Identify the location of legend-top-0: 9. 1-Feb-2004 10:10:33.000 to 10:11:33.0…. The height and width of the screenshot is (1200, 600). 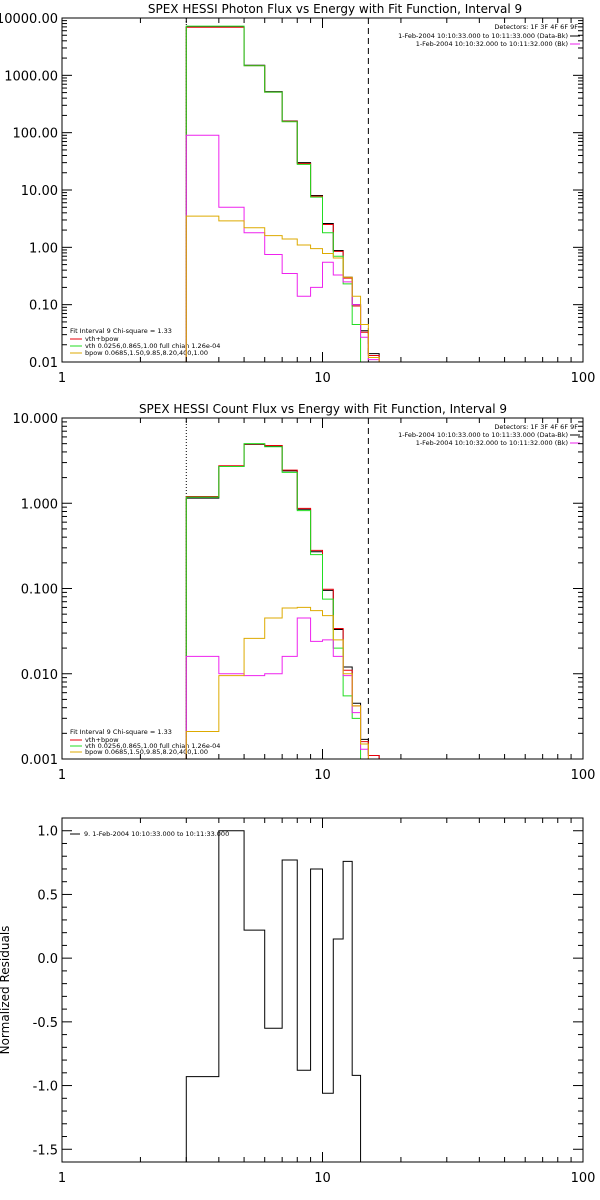
(156, 834).